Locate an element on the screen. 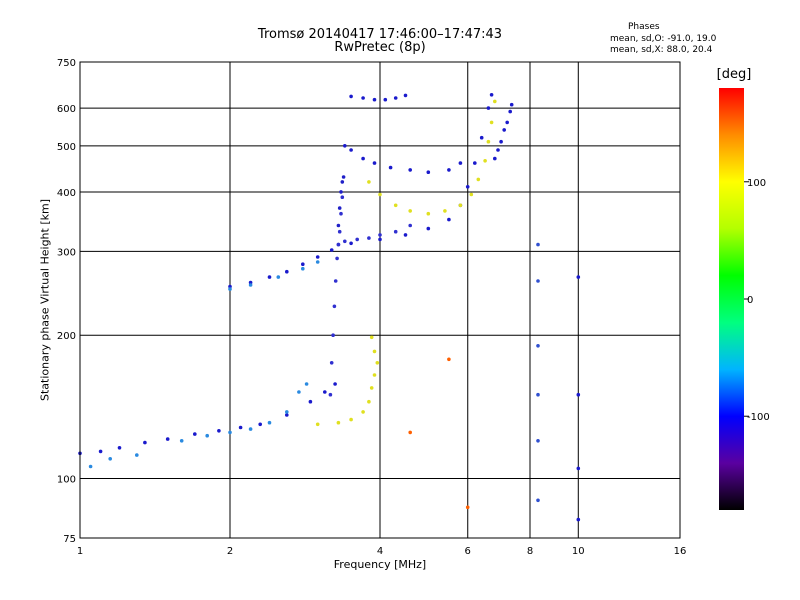 This screenshot has width=800, height=600. y-tick-label: 75 is located at coordinates (69, 539).